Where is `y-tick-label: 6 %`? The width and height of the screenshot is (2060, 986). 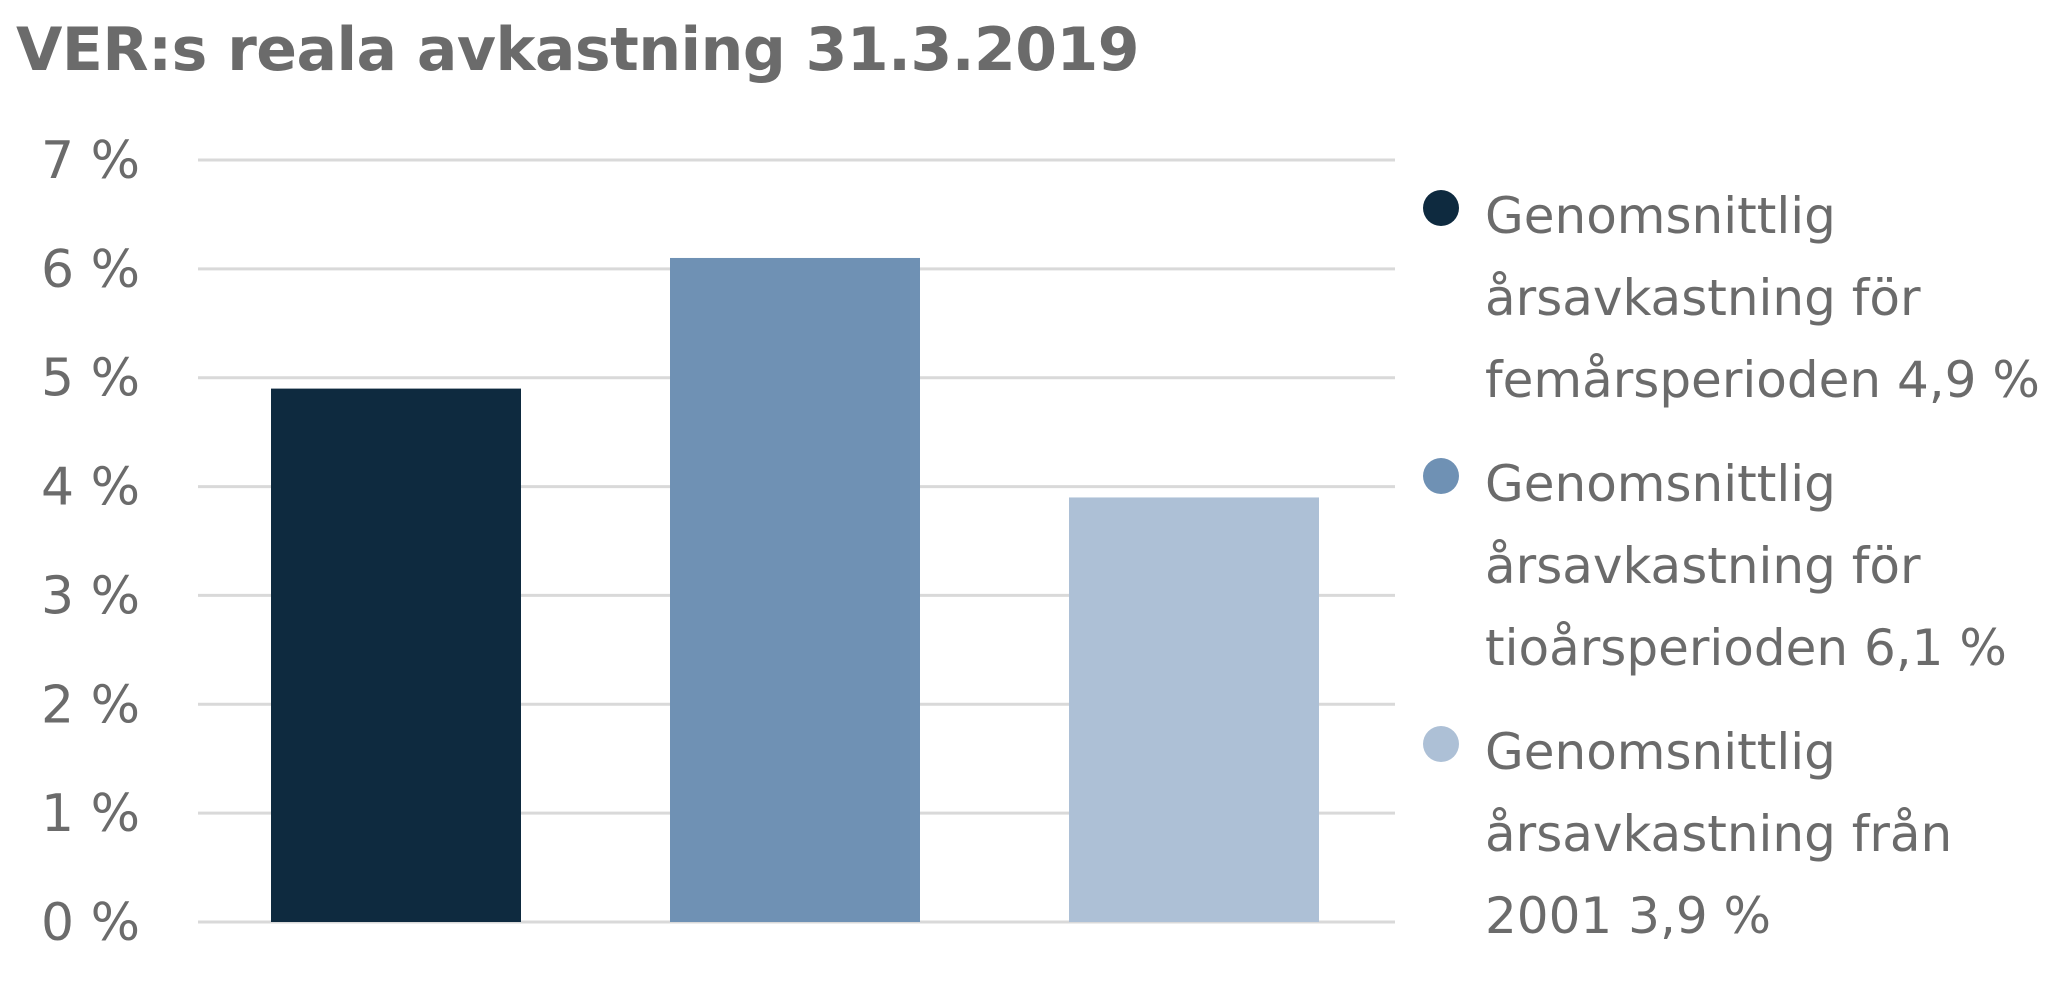
y-tick-label: 6 % is located at coordinates (90, 270).